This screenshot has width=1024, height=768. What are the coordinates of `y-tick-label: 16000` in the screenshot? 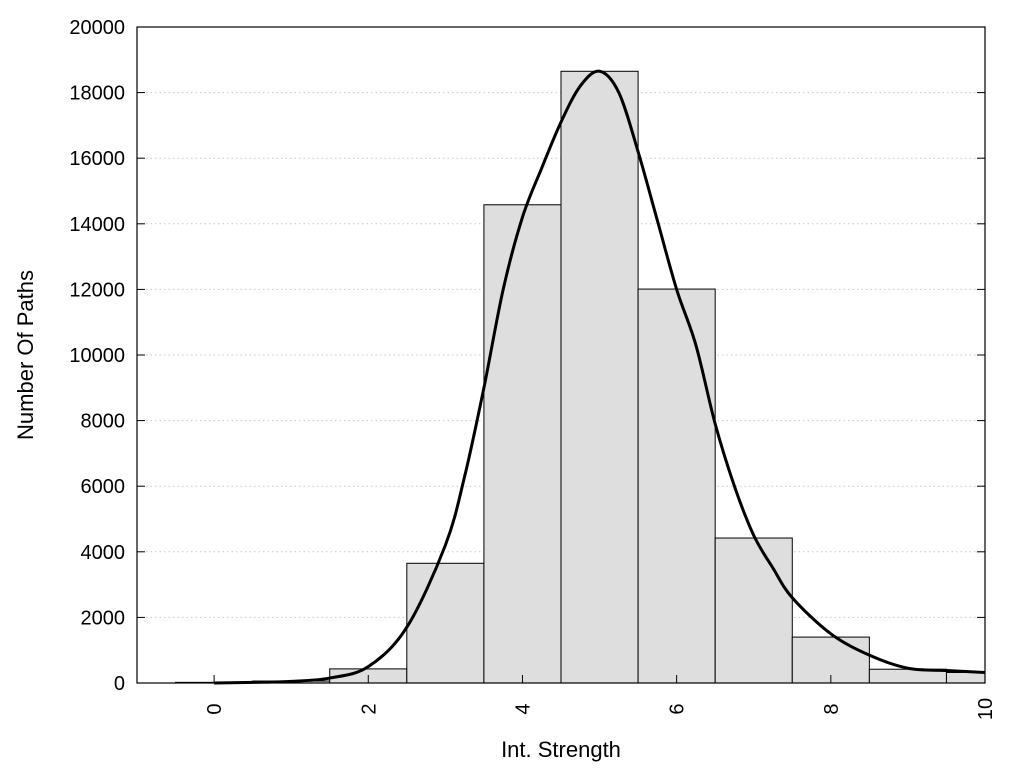 It's located at (97, 159).